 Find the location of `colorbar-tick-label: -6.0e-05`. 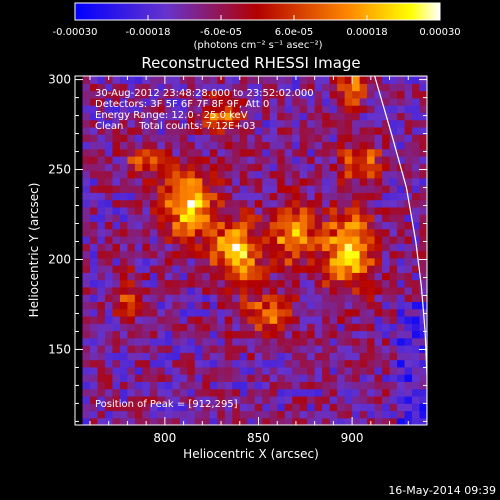

colorbar-tick-label: -6.0e-05 is located at coordinates (221, 32).